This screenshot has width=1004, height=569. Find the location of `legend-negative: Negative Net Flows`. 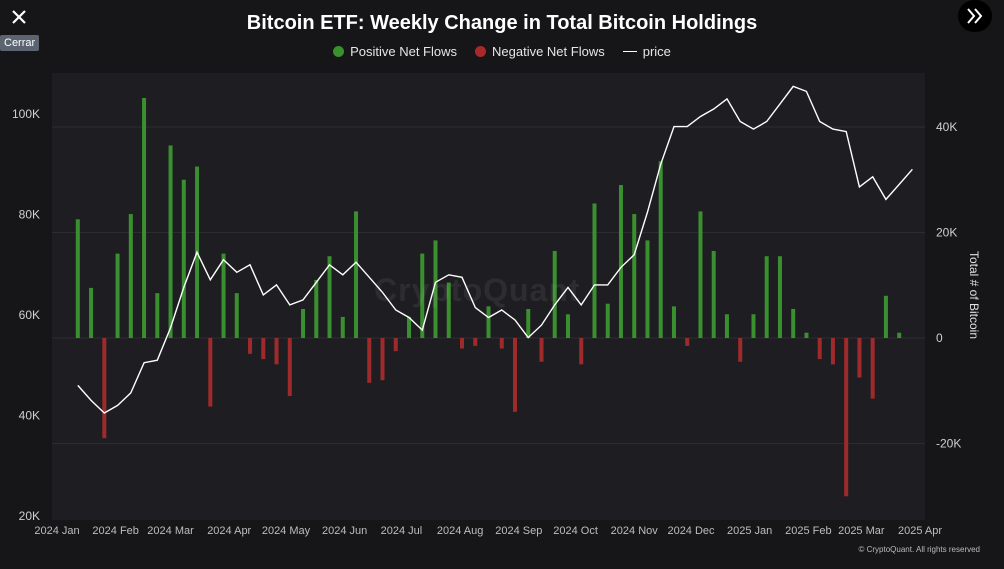

legend-negative: Negative Net Flows is located at coordinates (540, 51).